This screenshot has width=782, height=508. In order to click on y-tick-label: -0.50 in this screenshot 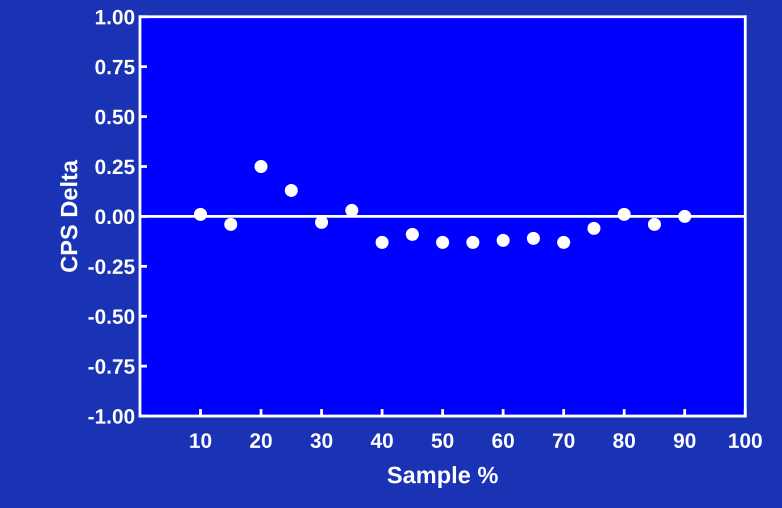, I will do `click(111, 316)`.